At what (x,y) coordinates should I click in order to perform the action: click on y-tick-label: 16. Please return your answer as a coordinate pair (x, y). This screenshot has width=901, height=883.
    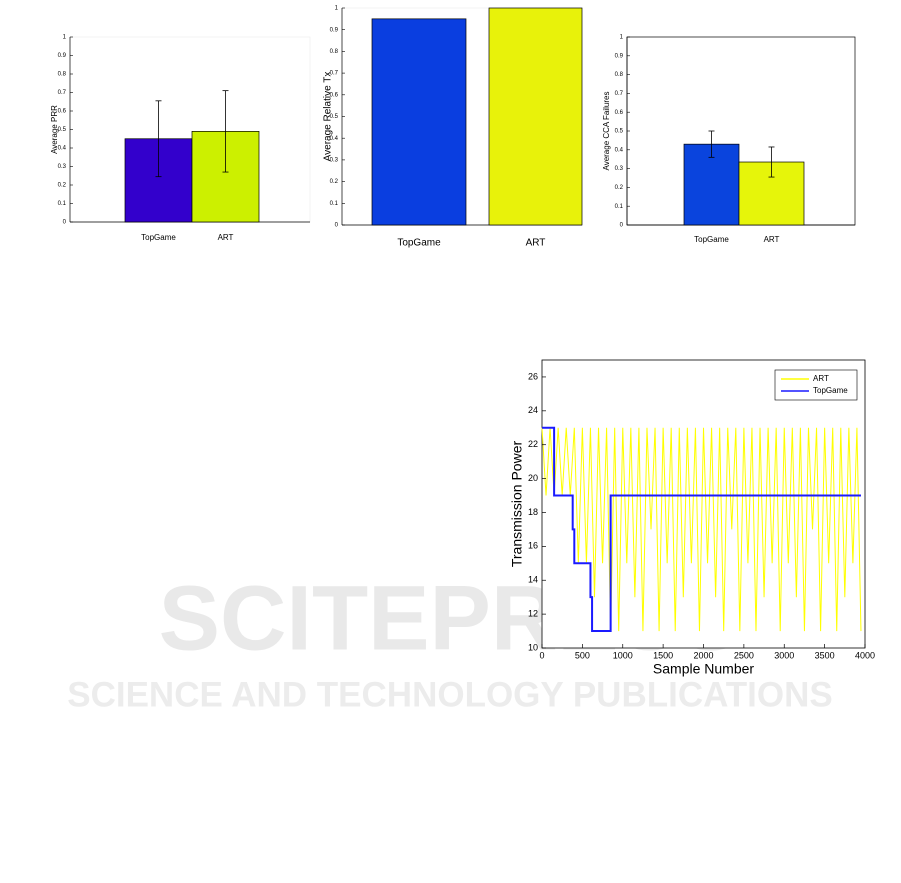
    Looking at the image, I should click on (533, 546).